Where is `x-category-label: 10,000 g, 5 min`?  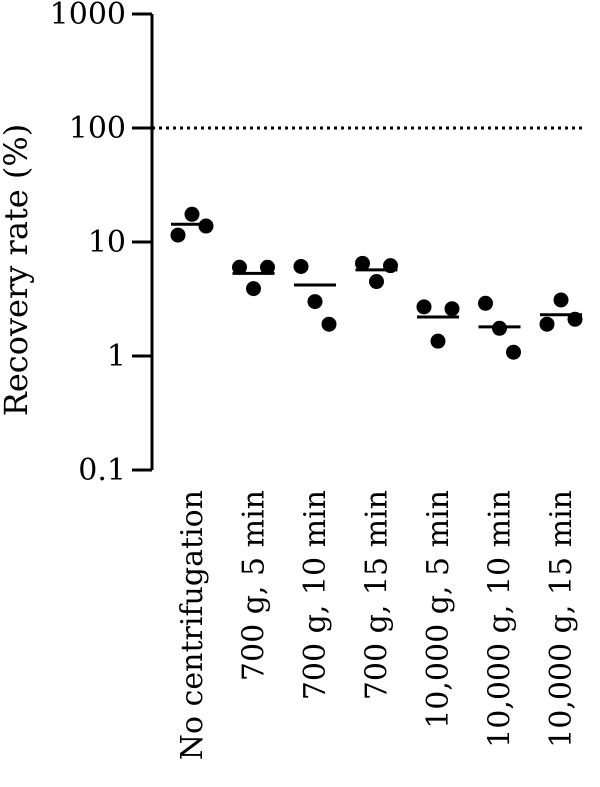
x-category-label: 10,000 g, 5 min is located at coordinates (438, 609).